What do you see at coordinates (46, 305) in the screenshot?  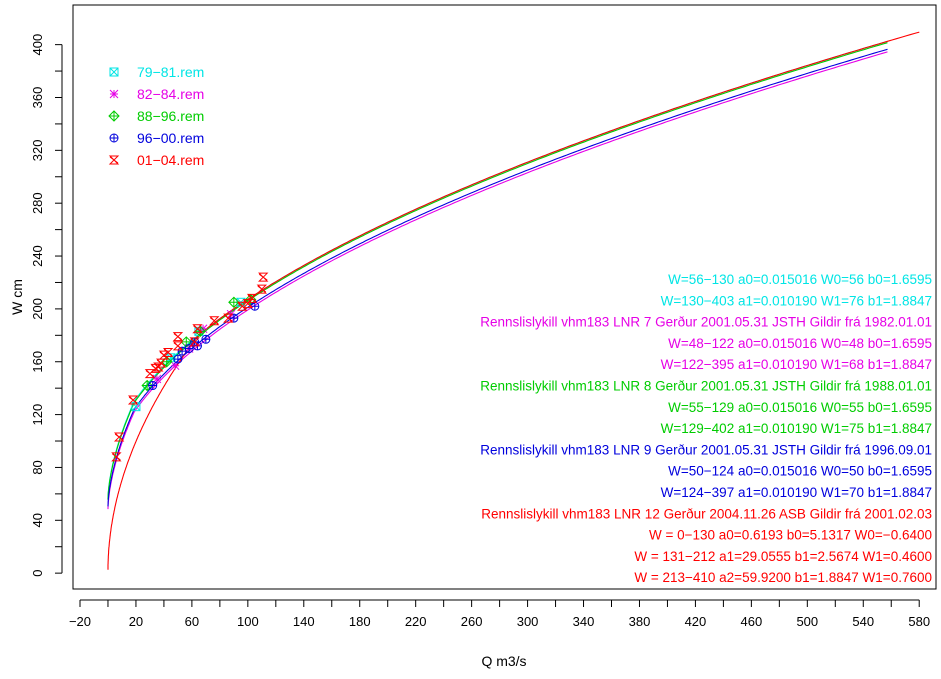 I see `y-axis: 0 40 80 120 160 200 240 280 320 360 400` at bounding box center [46, 305].